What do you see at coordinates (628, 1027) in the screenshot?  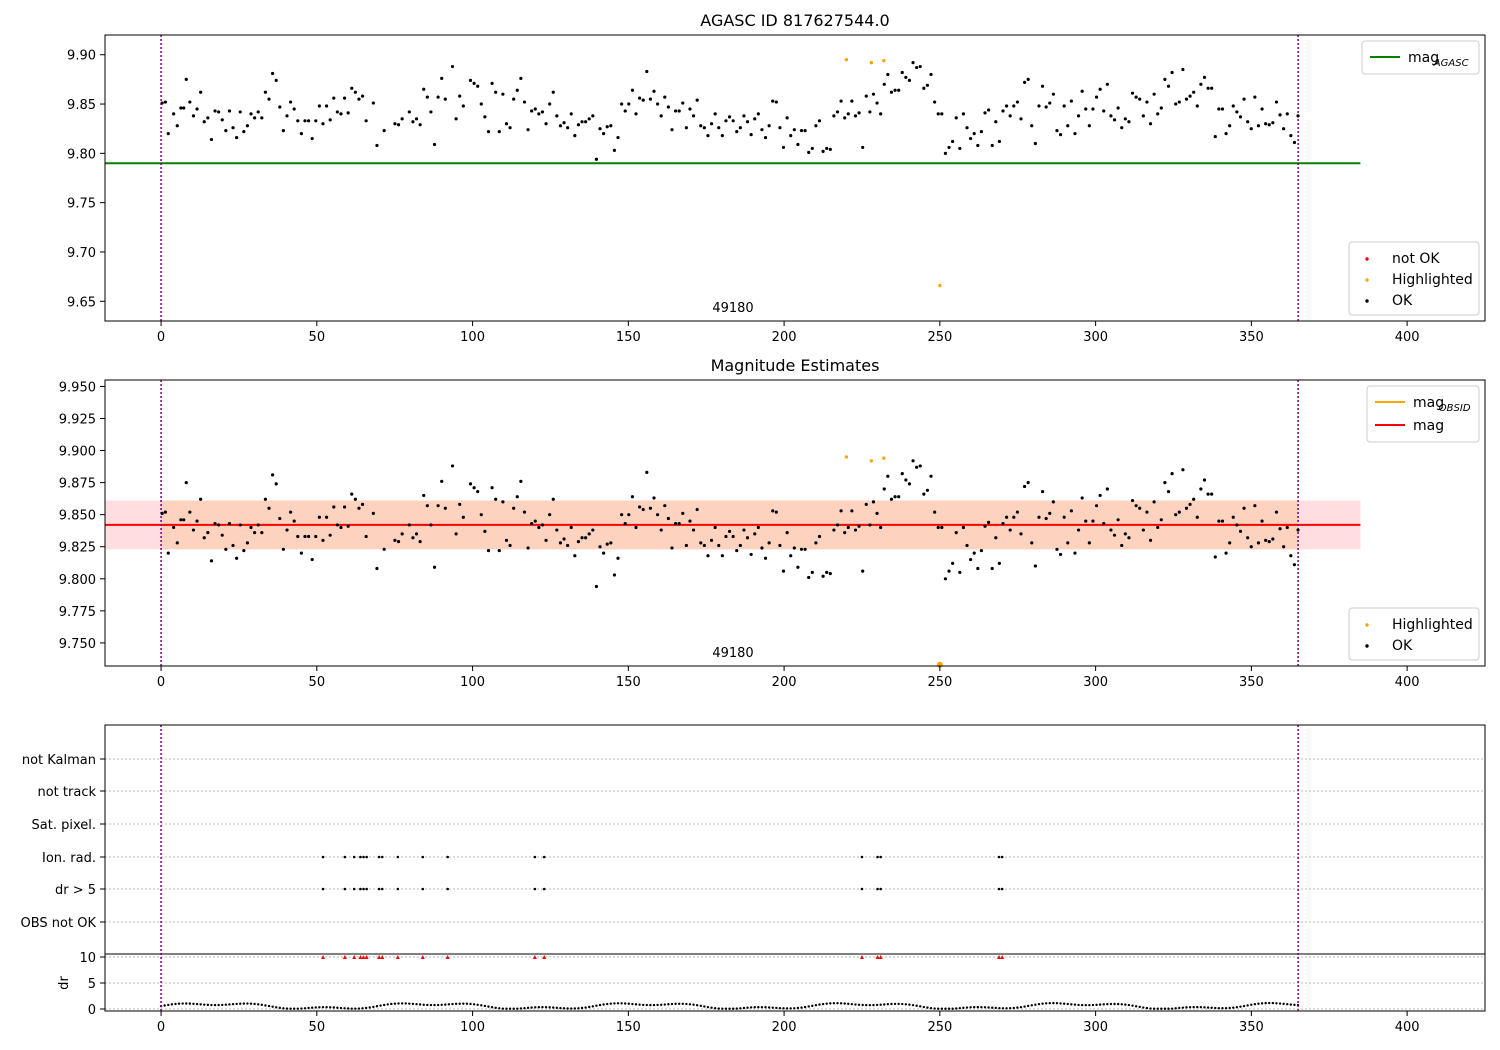 I see `x-tick-label: 150` at bounding box center [628, 1027].